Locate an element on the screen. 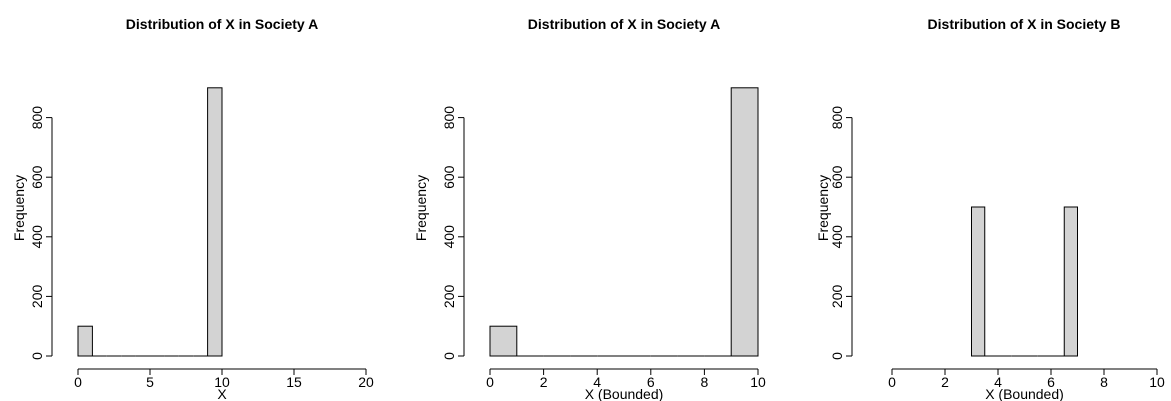  x-tick-label: 5 is located at coordinates (150, 382).